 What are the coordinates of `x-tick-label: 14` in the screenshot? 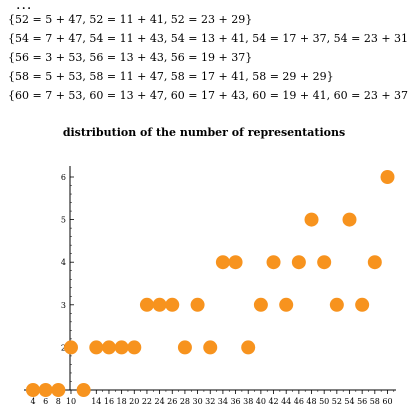 It's located at (96, 401).